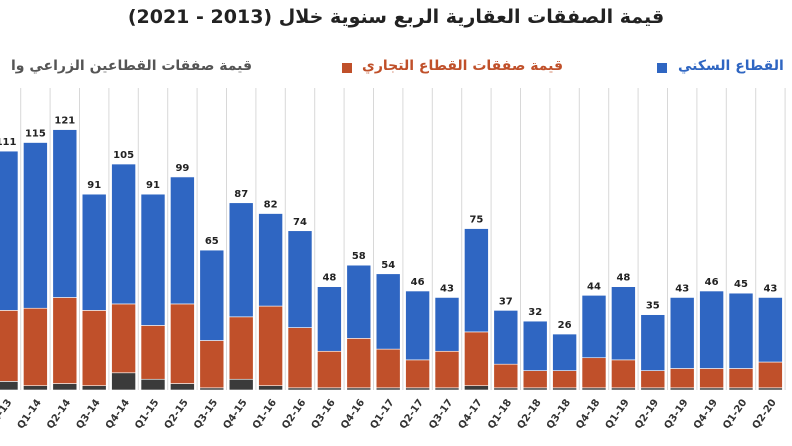 This screenshot has height=446, width=792. What do you see at coordinates (618, 414) in the screenshot?
I see `x-tick-label: Q1-19` at bounding box center [618, 414].